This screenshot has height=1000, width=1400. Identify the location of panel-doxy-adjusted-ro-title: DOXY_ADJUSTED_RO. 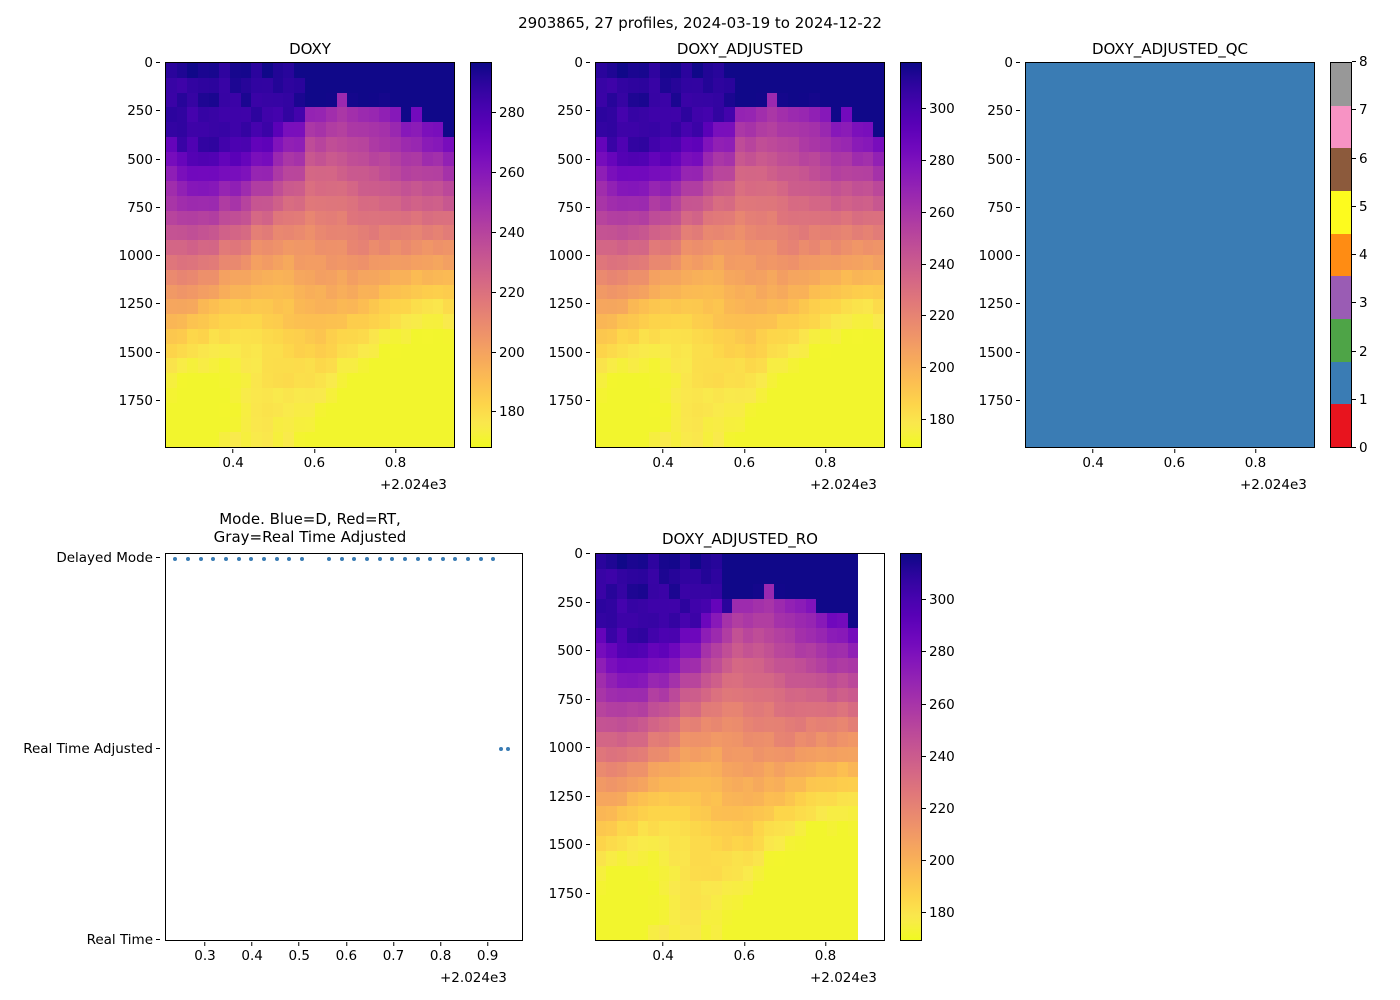
(740, 539).